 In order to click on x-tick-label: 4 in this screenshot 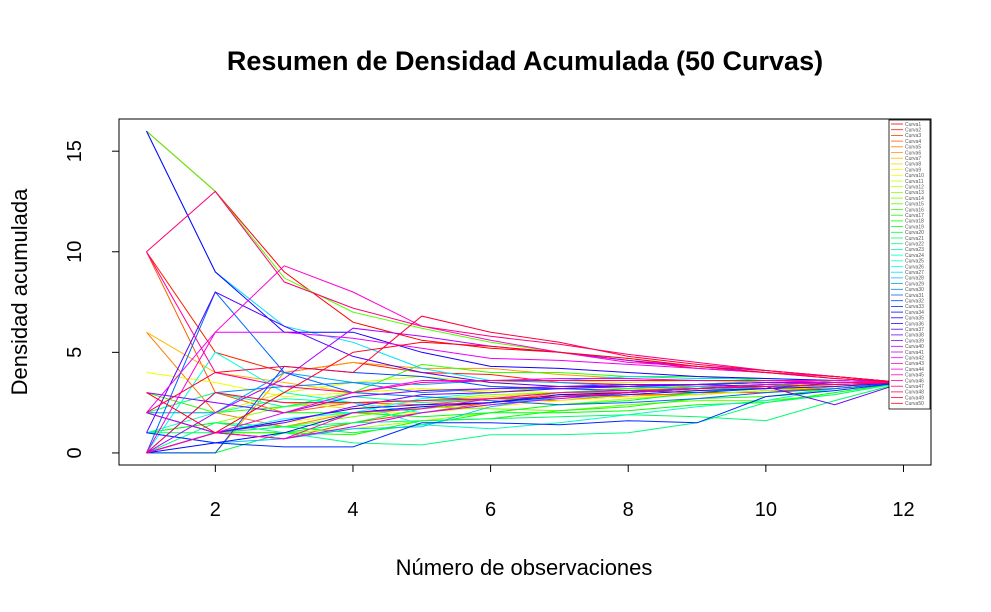, I will do `click(352, 510)`.